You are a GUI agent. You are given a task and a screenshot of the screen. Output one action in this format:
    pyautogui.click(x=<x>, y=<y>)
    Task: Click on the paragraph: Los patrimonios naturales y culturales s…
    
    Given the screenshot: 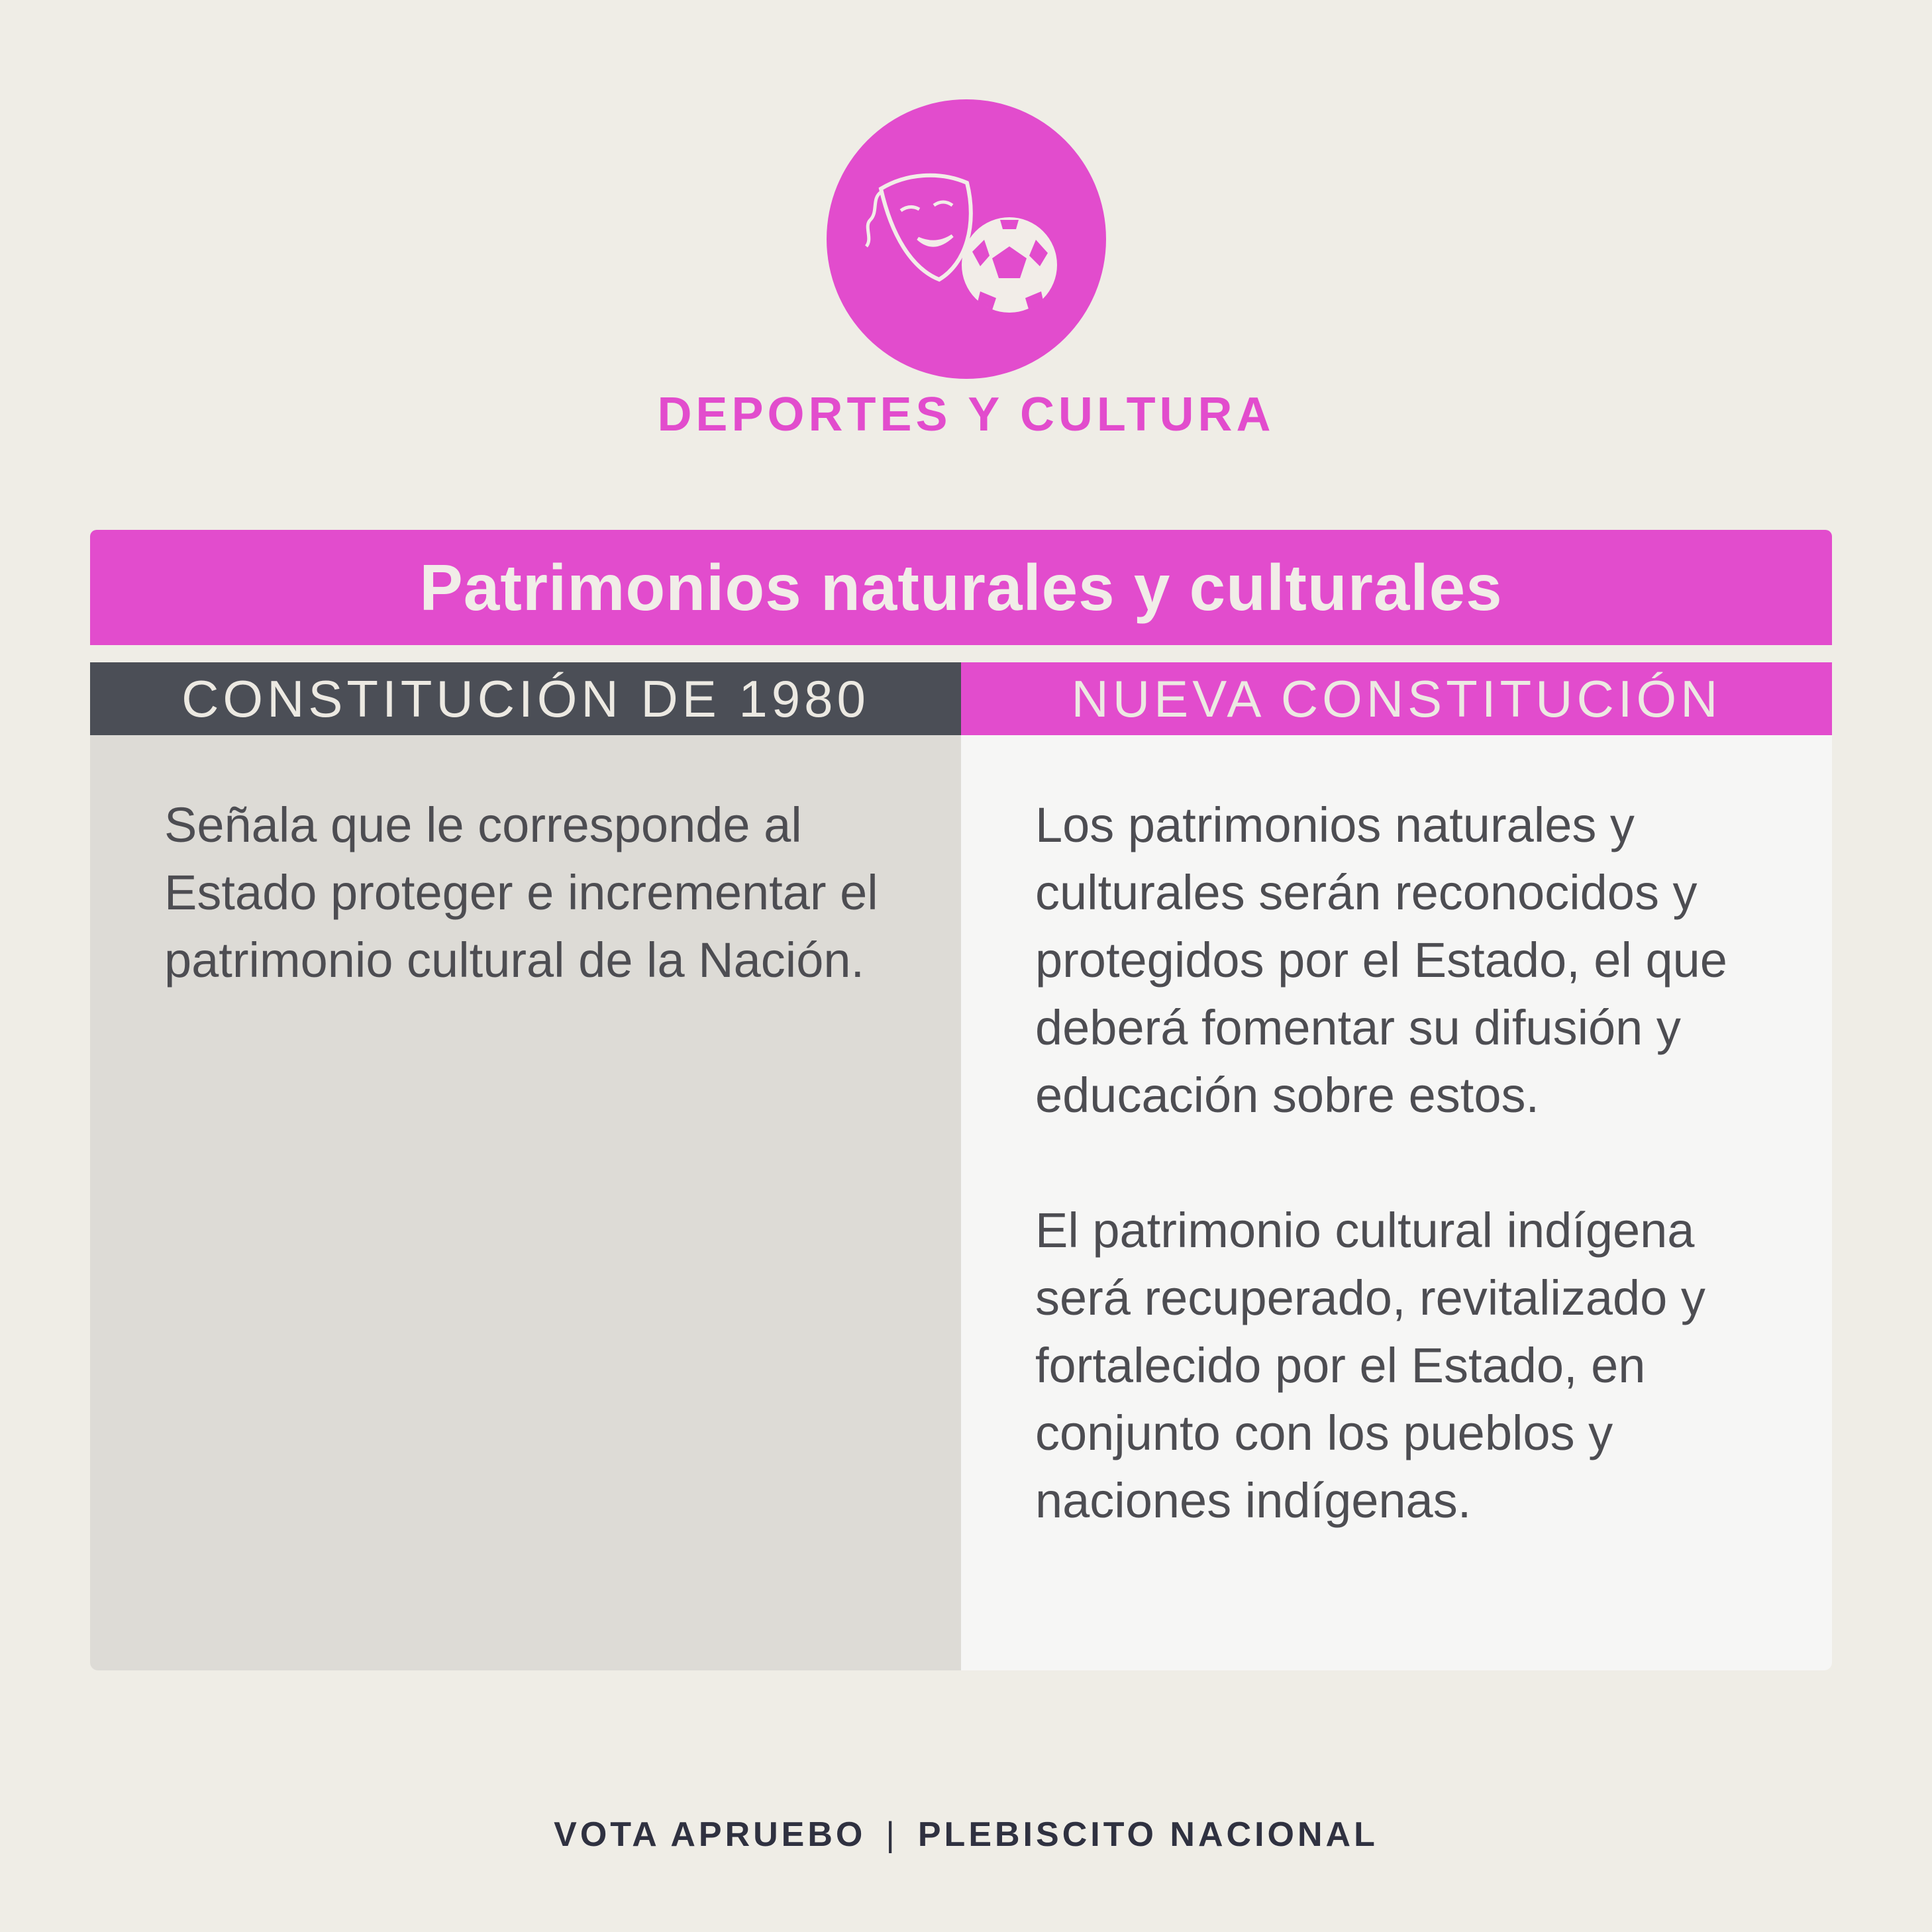 What is the action you would take?
    pyautogui.click(x=1381, y=960)
    